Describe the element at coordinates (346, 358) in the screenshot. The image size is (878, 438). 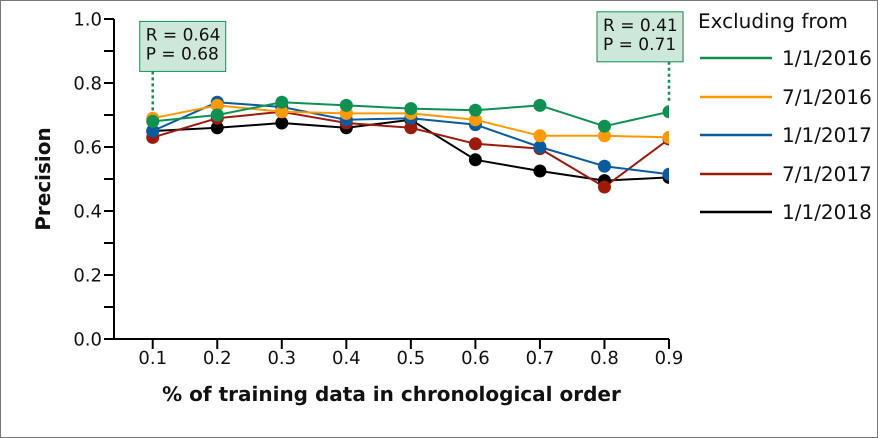
I see `x-tick-label: 0.4` at that location.